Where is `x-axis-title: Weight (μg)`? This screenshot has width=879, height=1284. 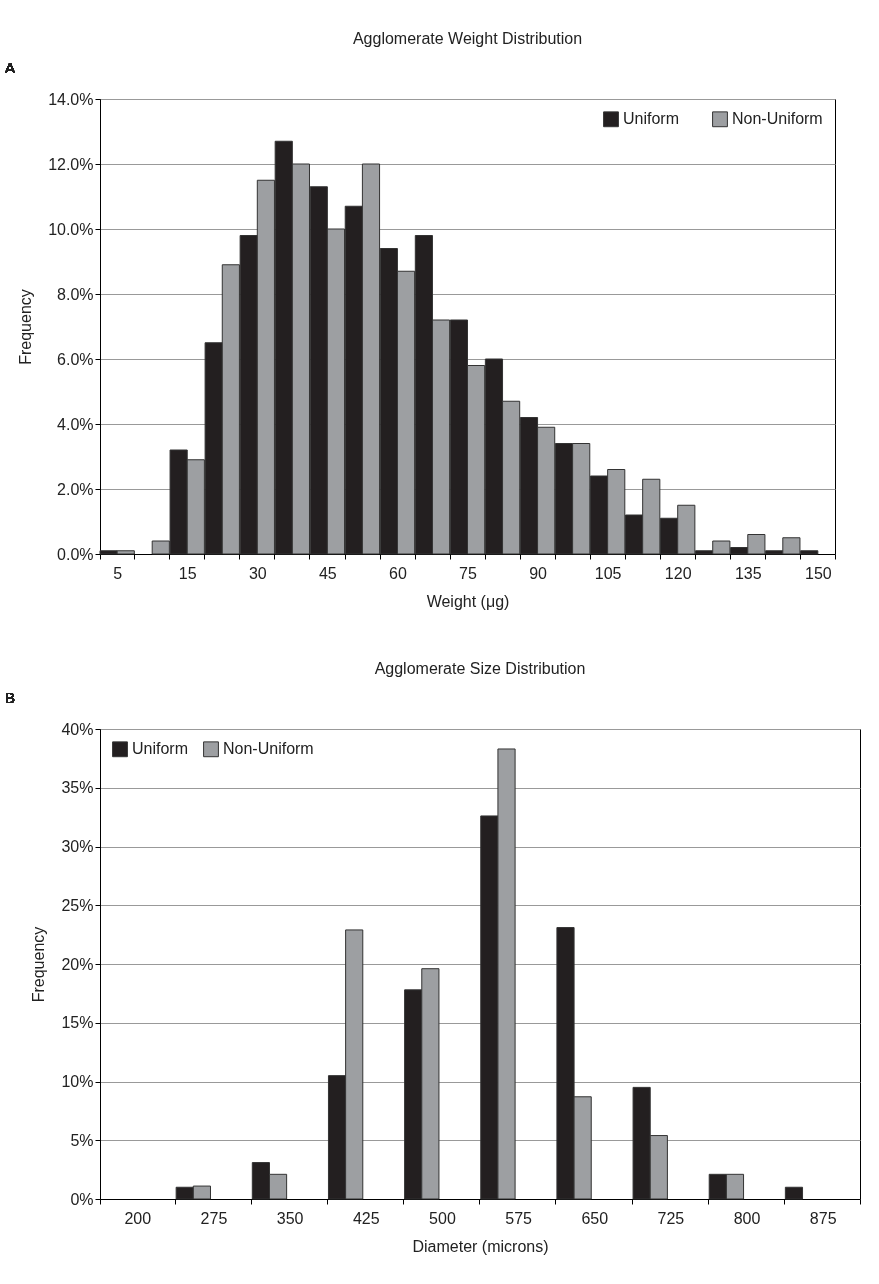
x-axis-title: Weight (μg) is located at coordinates (468, 601).